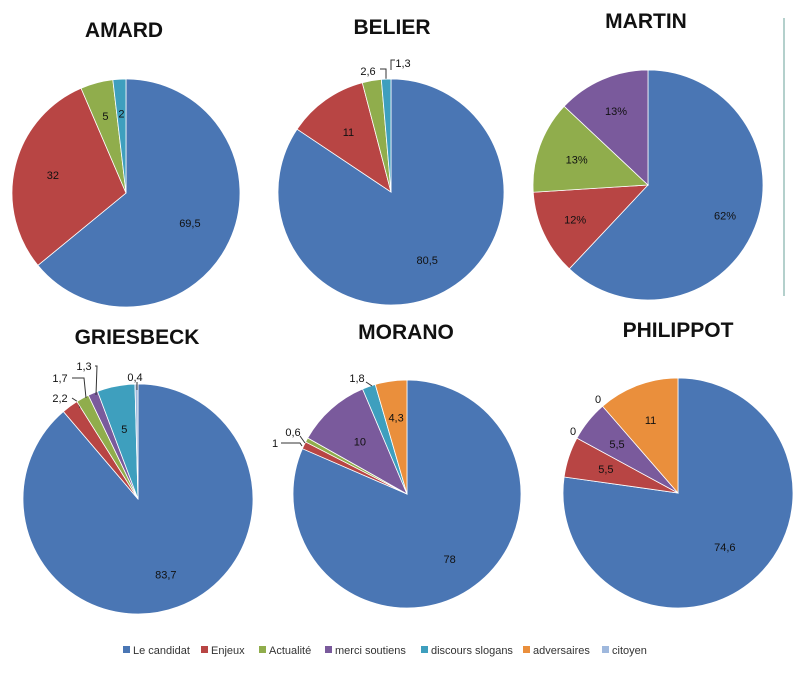 The width and height of the screenshot is (798, 674). Describe the element at coordinates (124, 30) in the screenshot. I see `chart-title: AMARD` at that location.